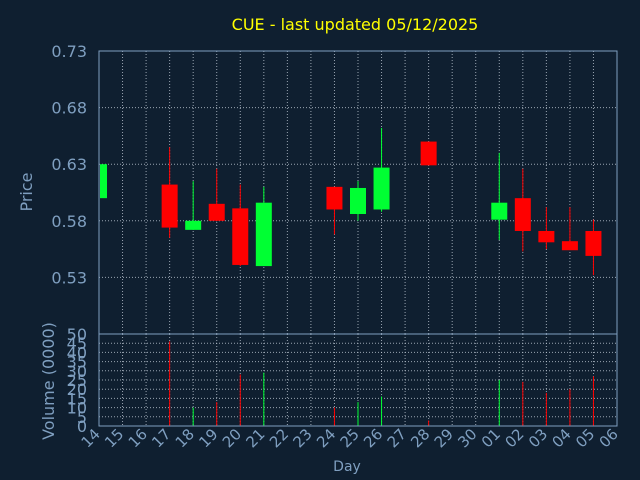 Image resolution: width=640 pixels, height=480 pixels. Describe the element at coordinates (69, 51) in the screenshot. I see `price-tick-label: 0.73` at that location.